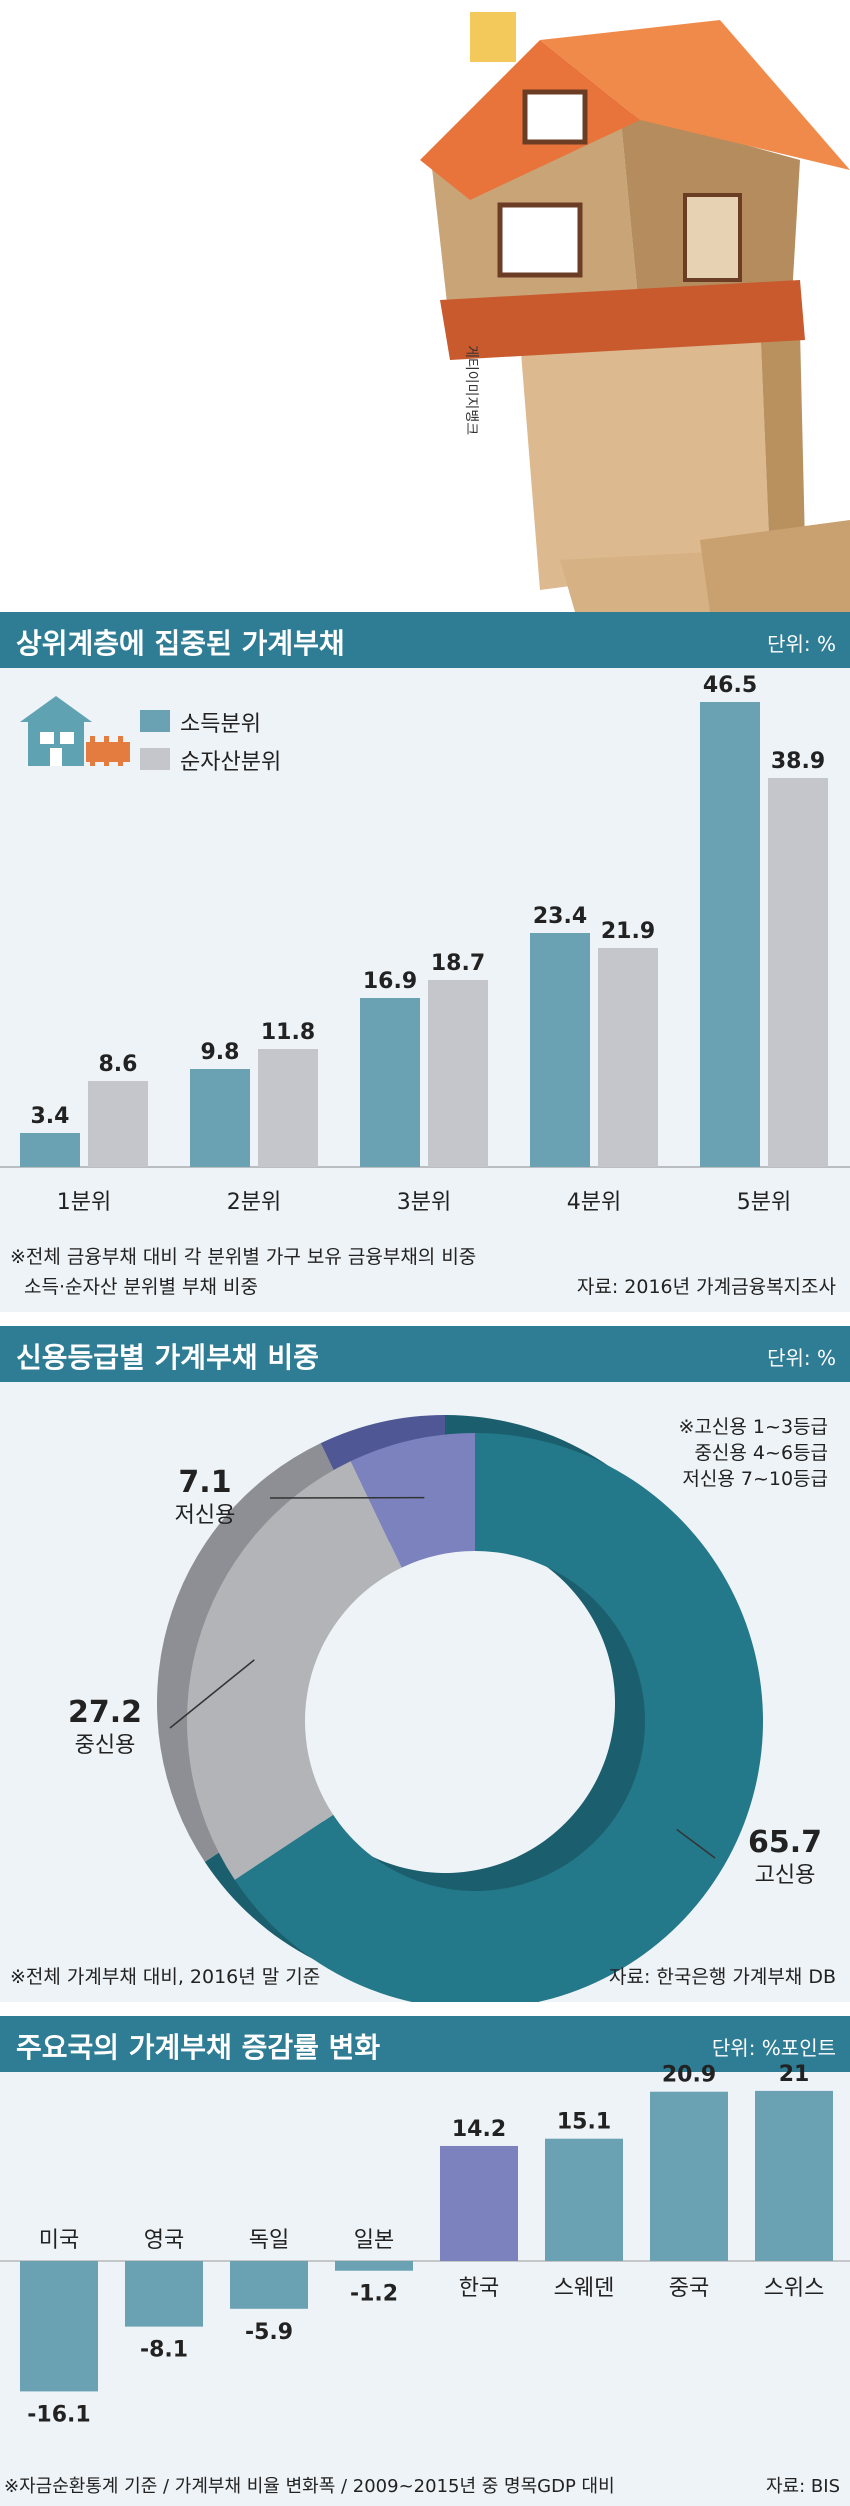 This screenshot has height=2506, width=850. Describe the element at coordinates (180, 643) in the screenshot. I see `section-title: 상위계층에 집중된 가계부채` at that location.